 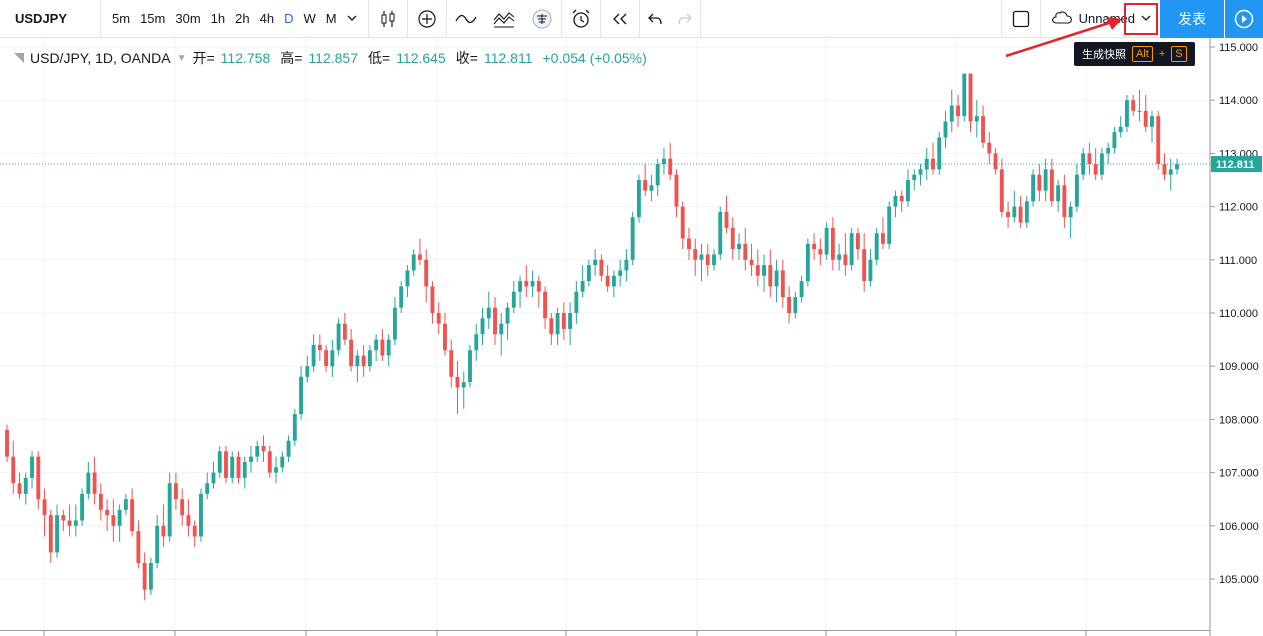 What do you see at coordinates (181, 58) in the screenshot?
I see `caret-down-icon: ▼` at bounding box center [181, 58].